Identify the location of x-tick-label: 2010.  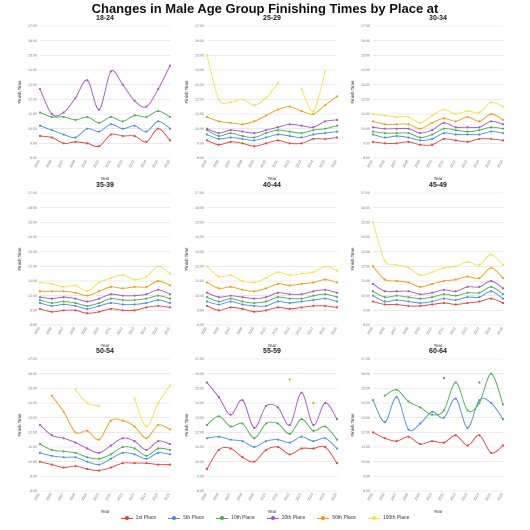
(428, 497).